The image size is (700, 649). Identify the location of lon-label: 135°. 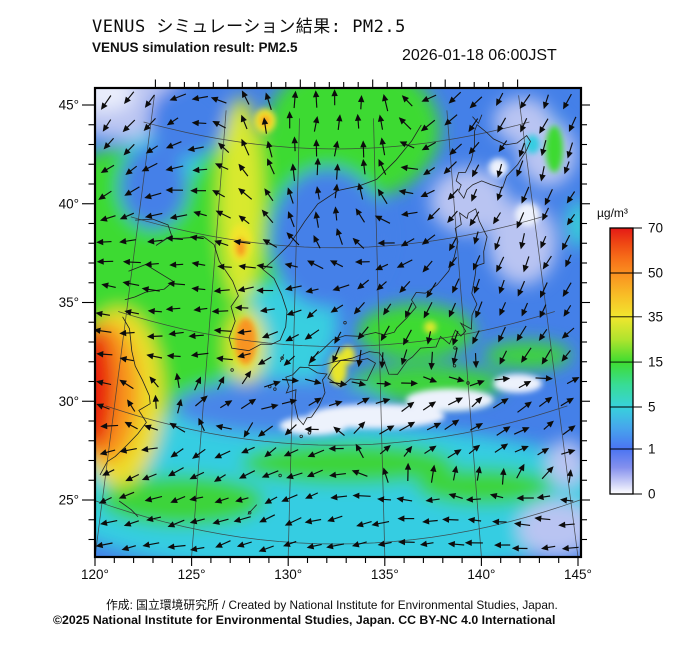
(385, 574).